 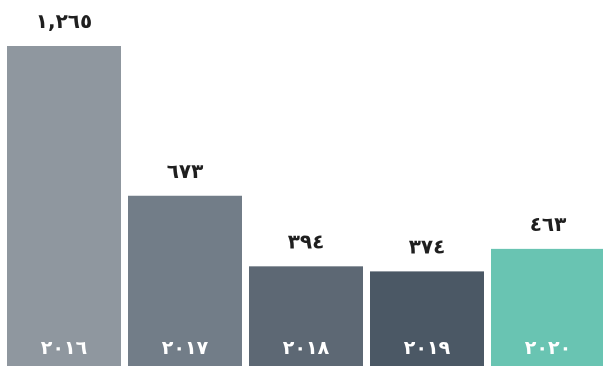 I want to click on bar-value-label: ٦٧٣, so click(x=185, y=171).